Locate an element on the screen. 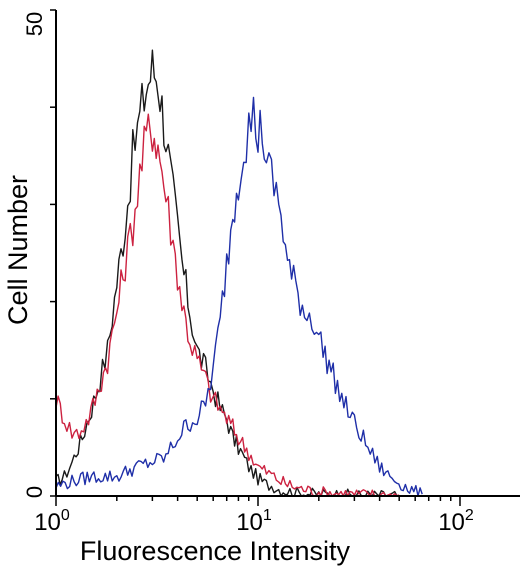 Image resolution: width=520 pixels, height=578 pixels. y-tick-label: 0 is located at coordinates (34, 492).